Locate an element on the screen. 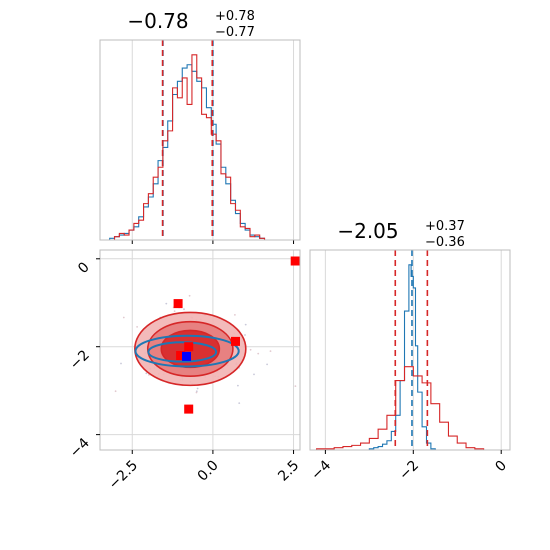  marginal-1-title-lower-error: −0.77 is located at coordinates (235, 32).